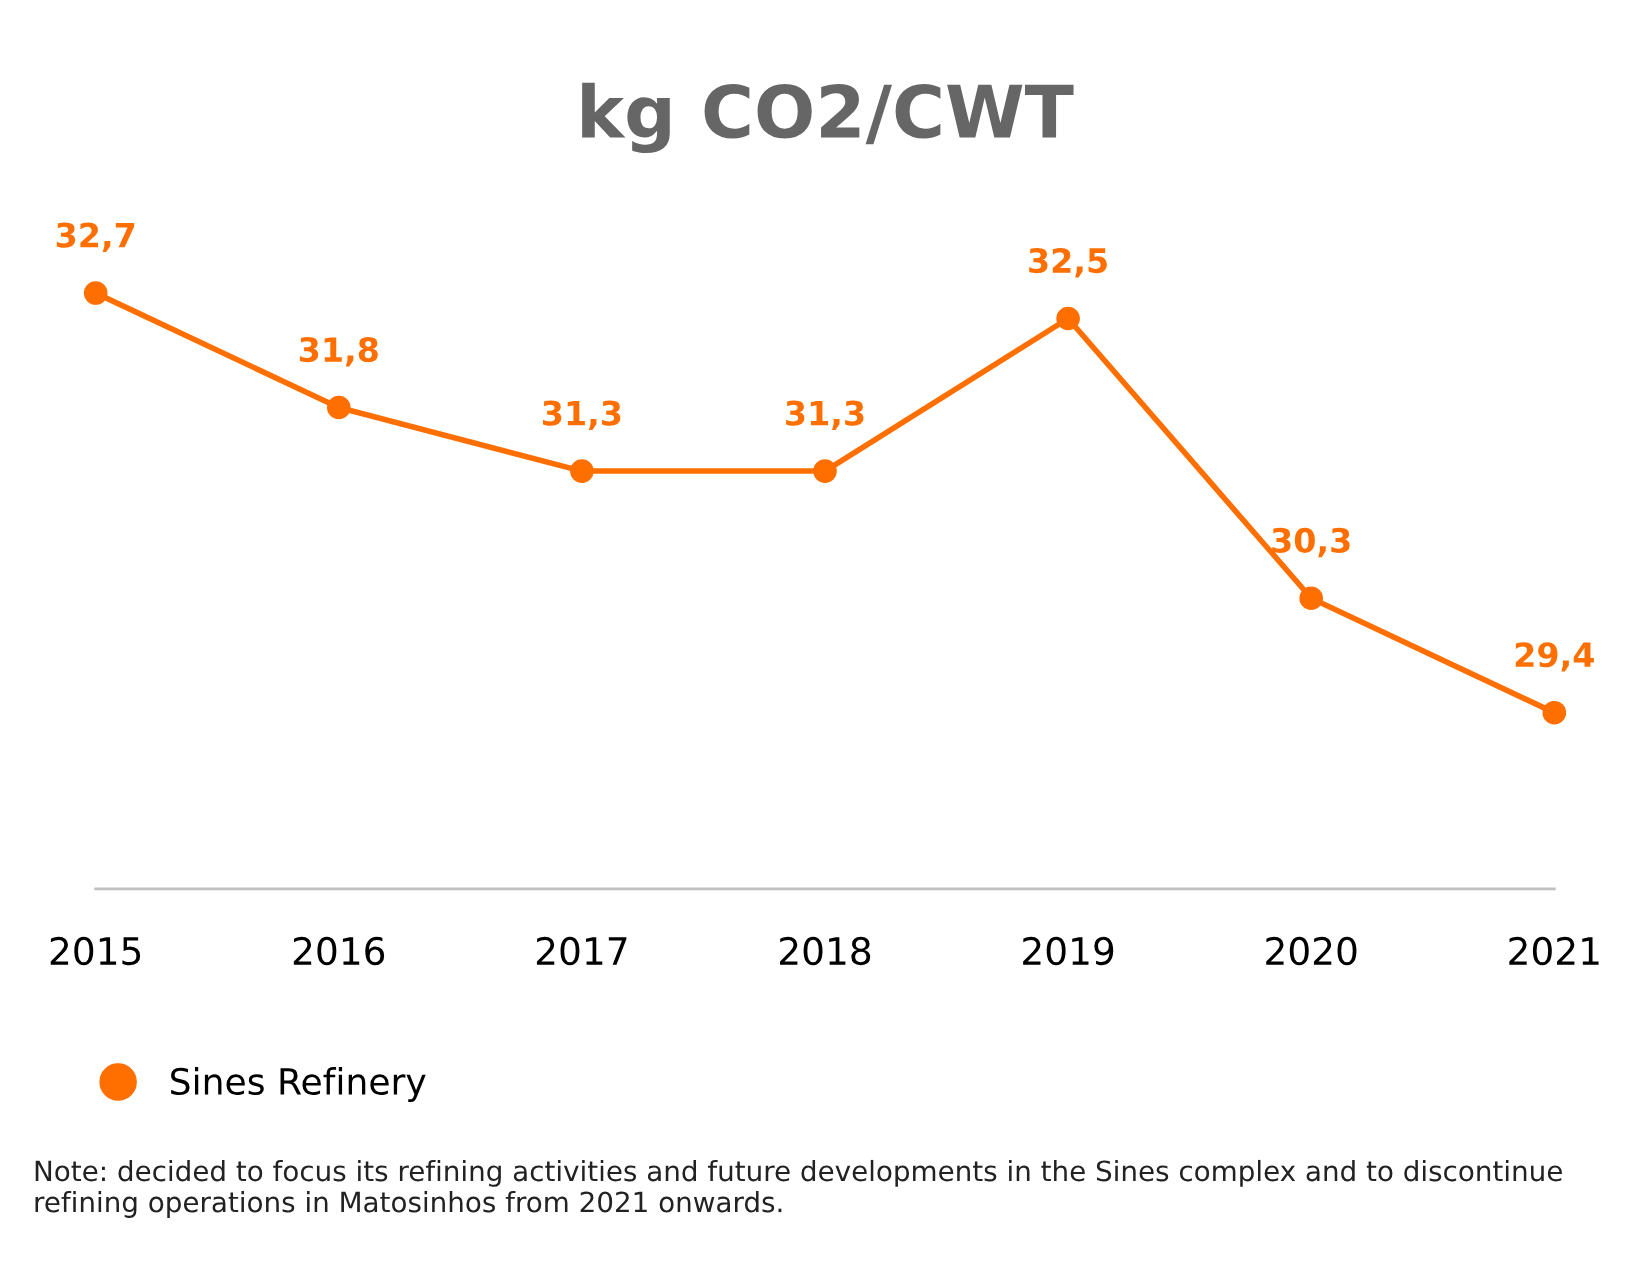  I want to click on x-tick-label: 2017, so click(581, 951).